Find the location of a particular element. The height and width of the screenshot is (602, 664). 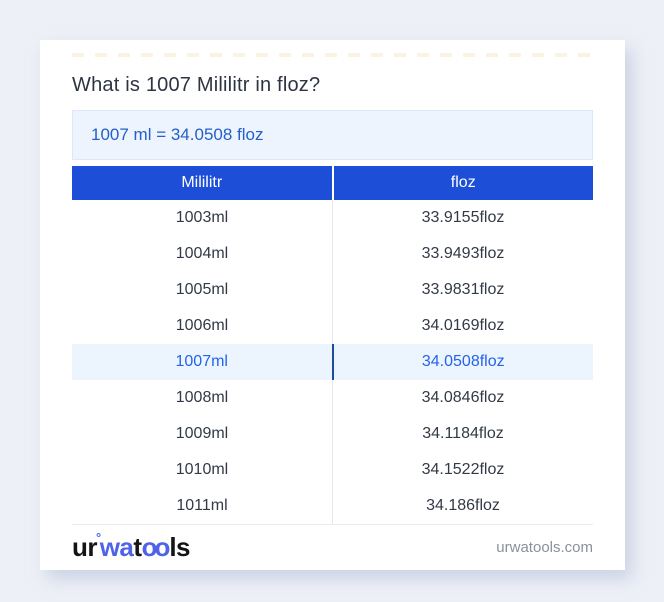

table-row: 1009ml 34.1184floz is located at coordinates (332, 434).